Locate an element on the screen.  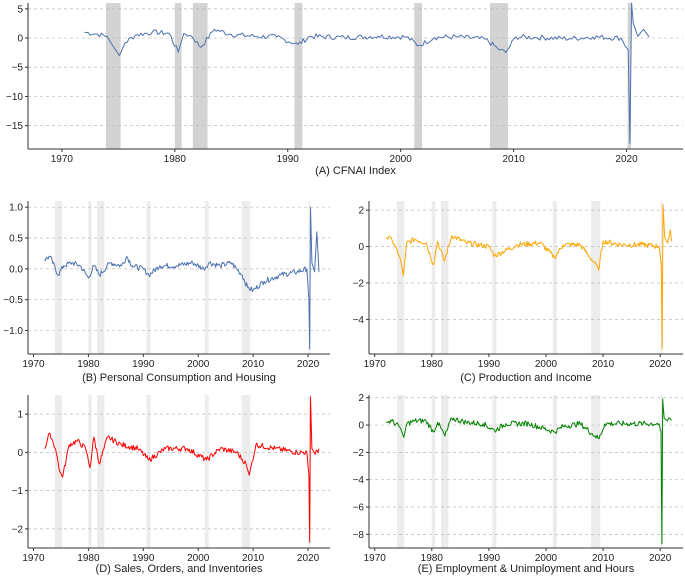
panel-caption: (D) Sales, Orders, and Inventories is located at coordinates (179, 569).